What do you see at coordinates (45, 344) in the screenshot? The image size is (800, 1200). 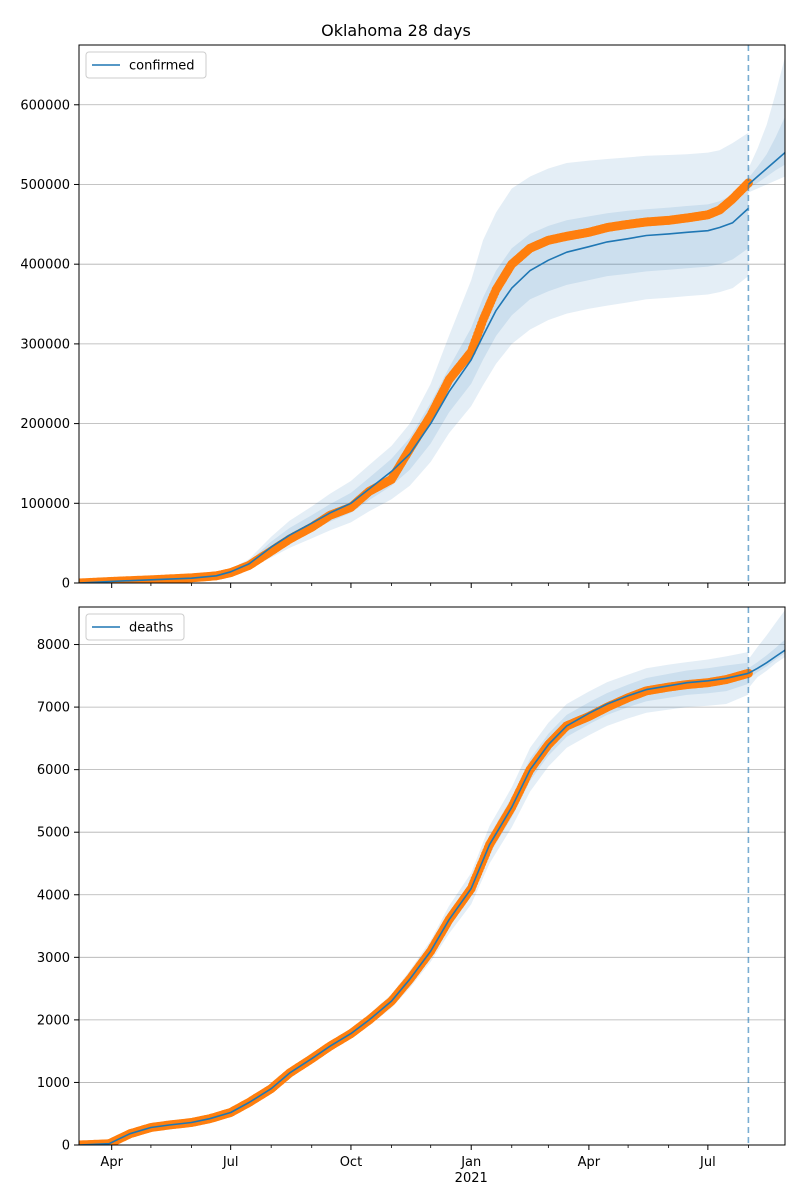 I see `y-tick-label: 300000` at bounding box center [45, 344].